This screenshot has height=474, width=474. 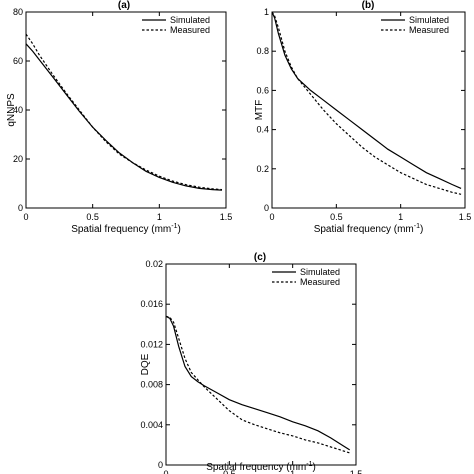 What do you see at coordinates (18, 61) in the screenshot?
I see `y-tick-label: 60` at bounding box center [18, 61].